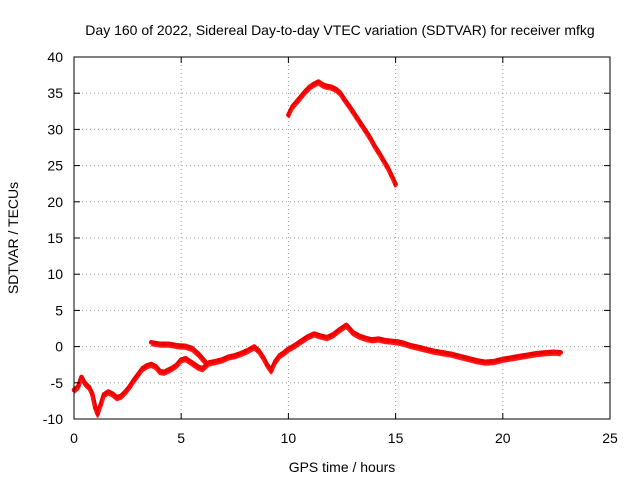 The height and width of the screenshot is (480, 640). I want to click on x-tick-label: 10, so click(289, 438).